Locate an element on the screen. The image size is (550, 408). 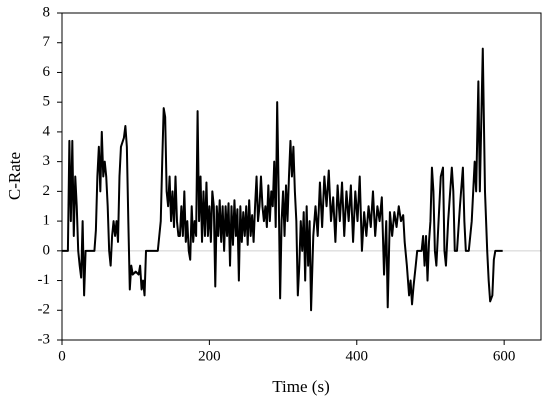
y-tick-label: 1 is located at coordinates (47, 221).